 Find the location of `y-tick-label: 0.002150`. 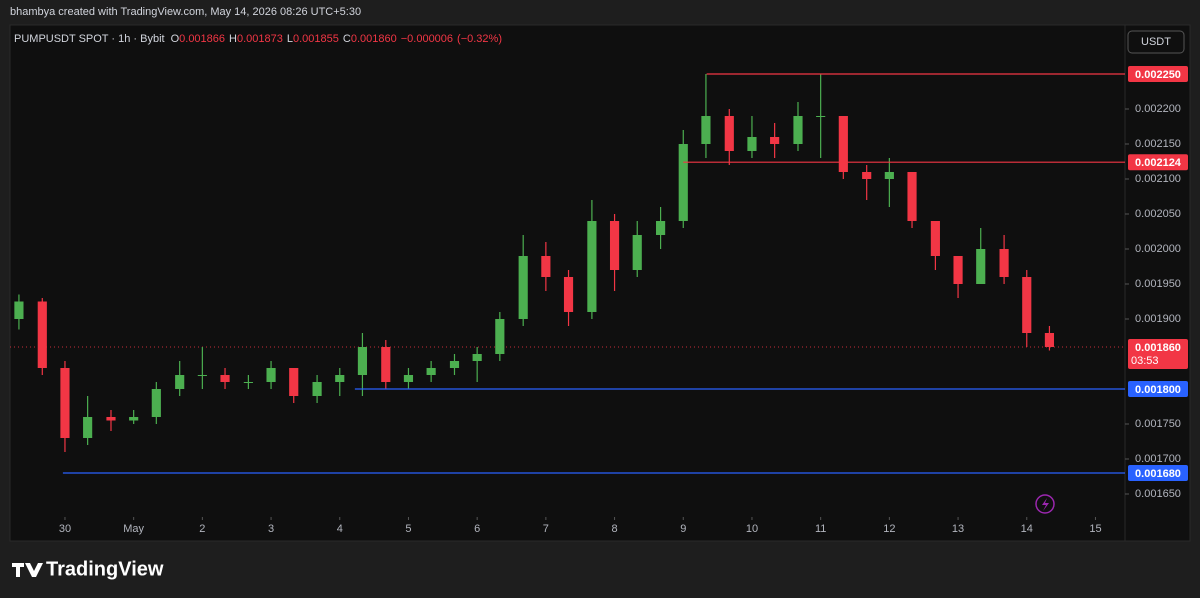

y-tick-label: 0.002150 is located at coordinates (1158, 144).